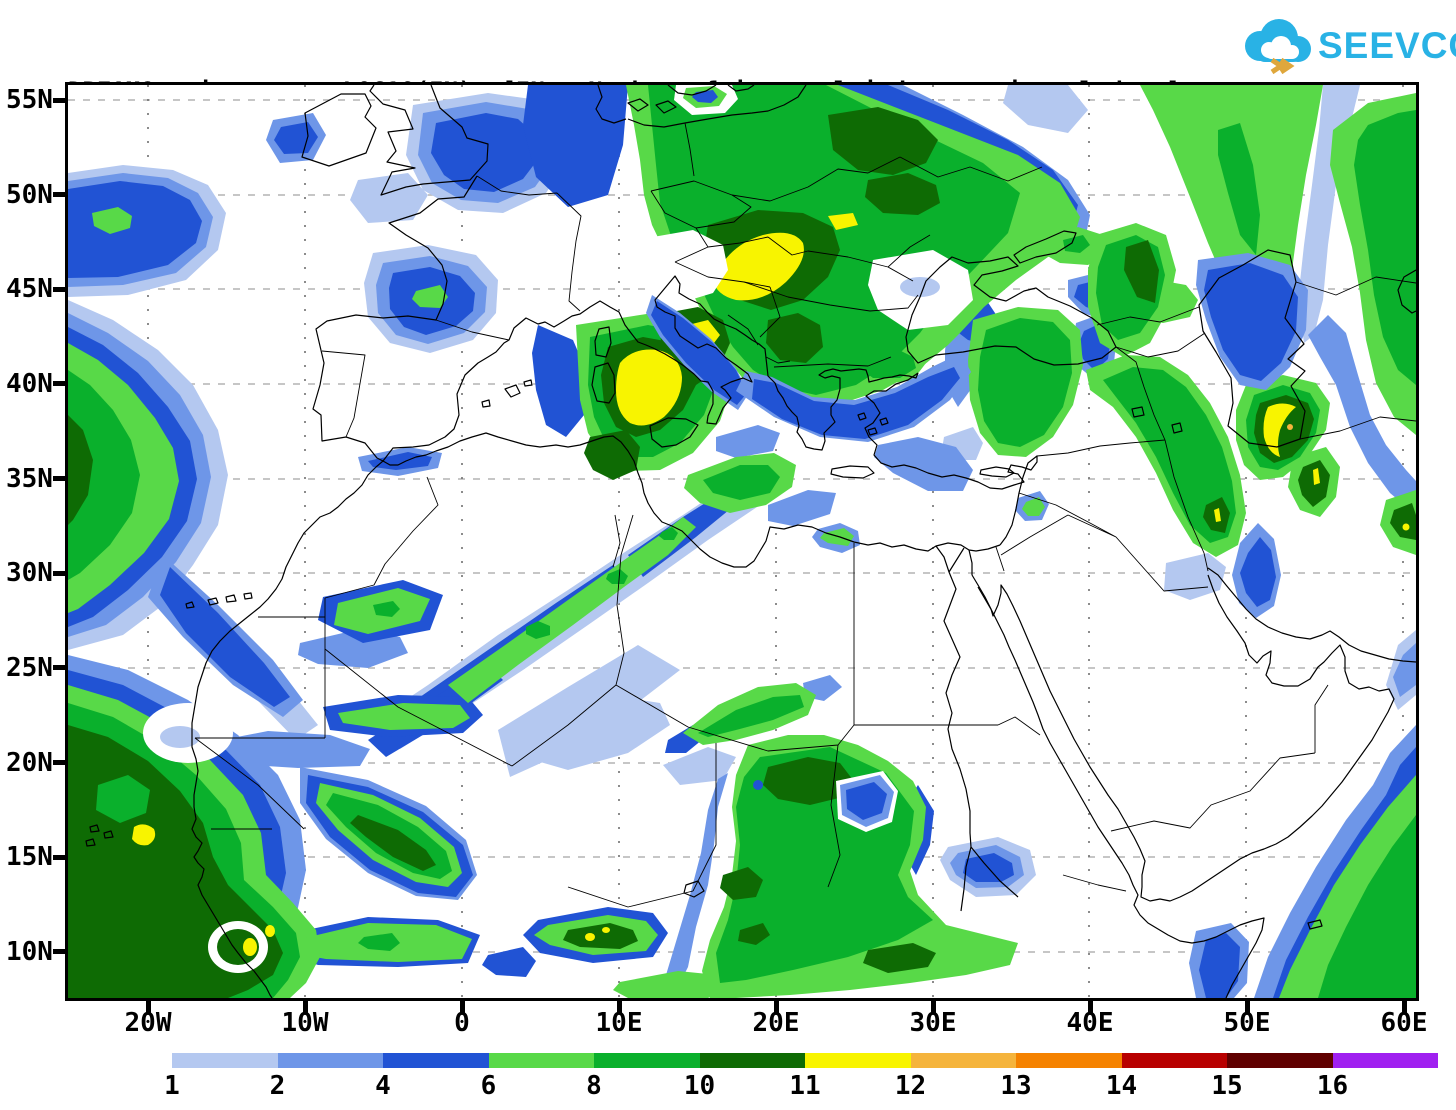  What do you see at coordinates (277, 1086) in the screenshot?
I see `colorbar-label: 2` at bounding box center [277, 1086].